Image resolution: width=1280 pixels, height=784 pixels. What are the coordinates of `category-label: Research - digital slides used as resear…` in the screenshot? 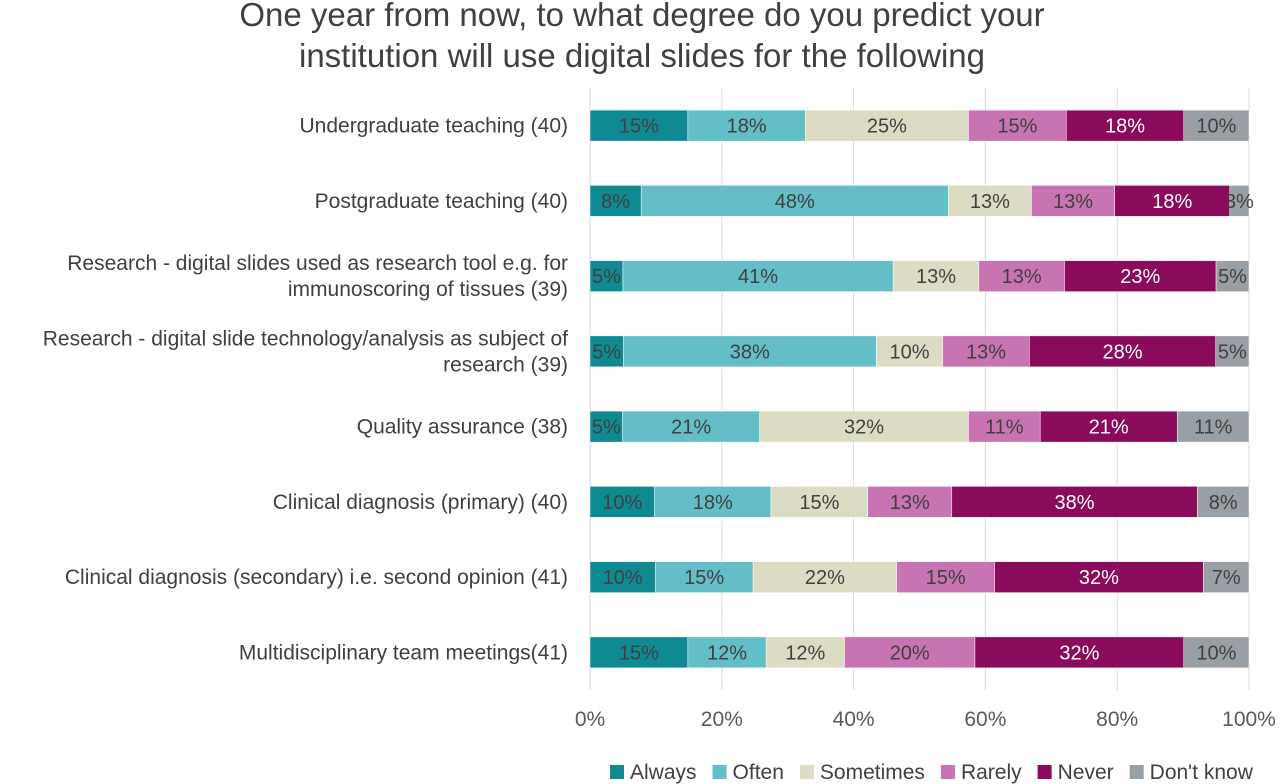 It's located at (317, 263).